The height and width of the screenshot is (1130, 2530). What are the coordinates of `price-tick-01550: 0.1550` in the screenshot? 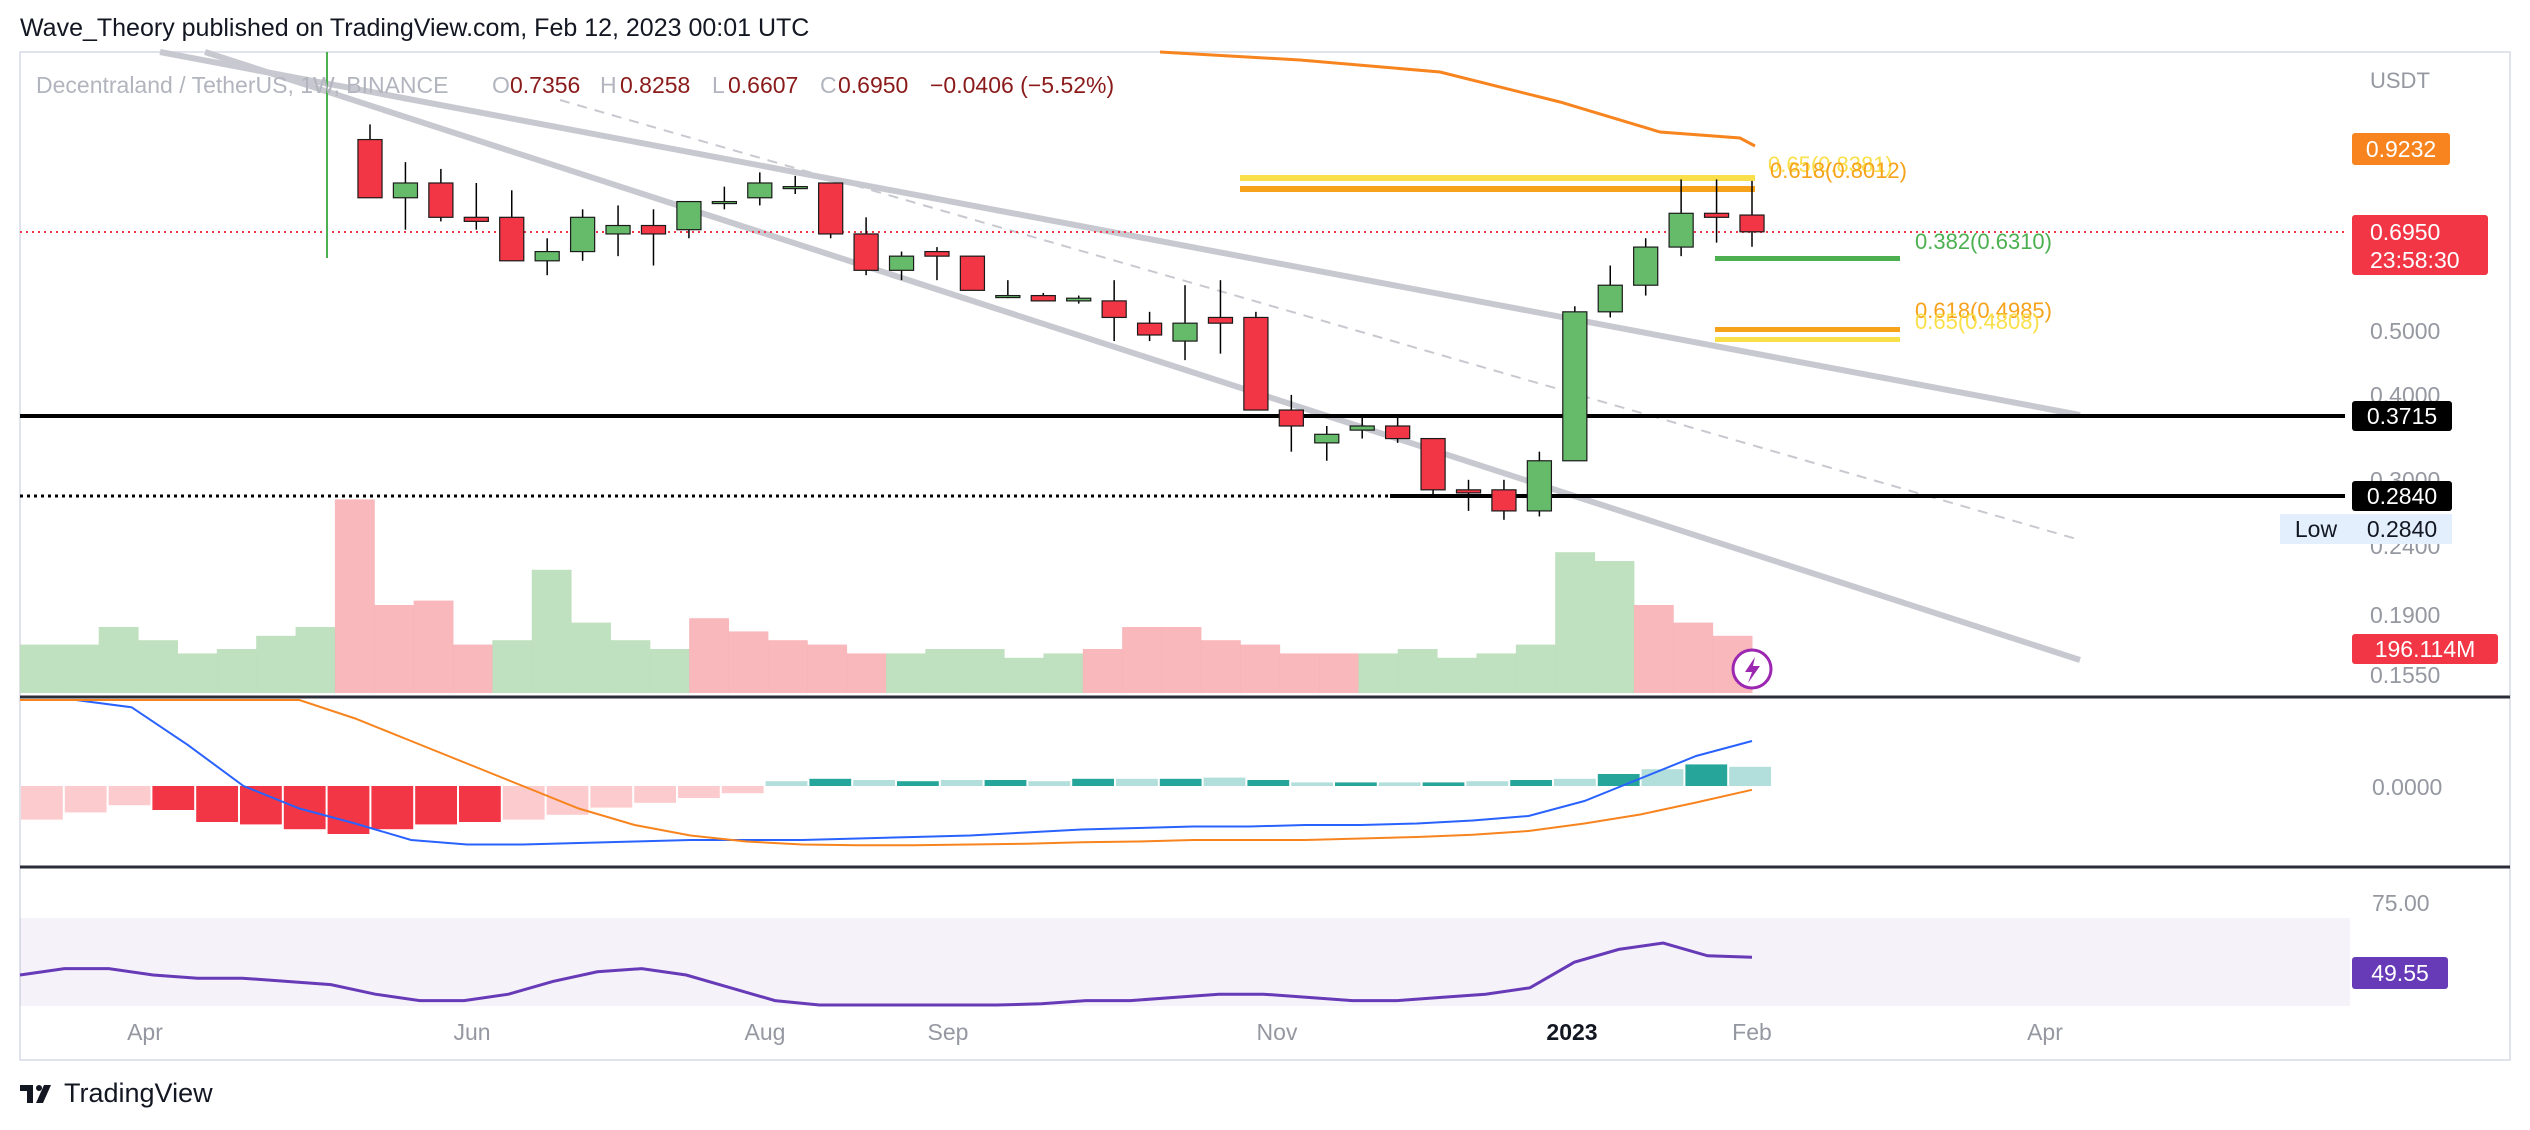 It's located at (2405, 675).